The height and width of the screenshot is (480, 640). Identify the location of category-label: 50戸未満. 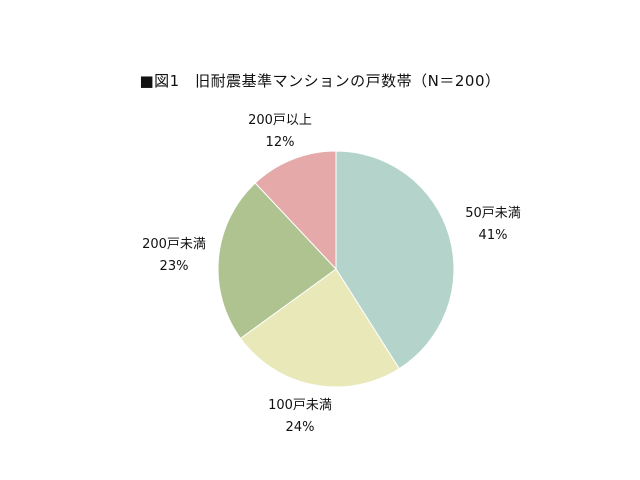
(493, 213).